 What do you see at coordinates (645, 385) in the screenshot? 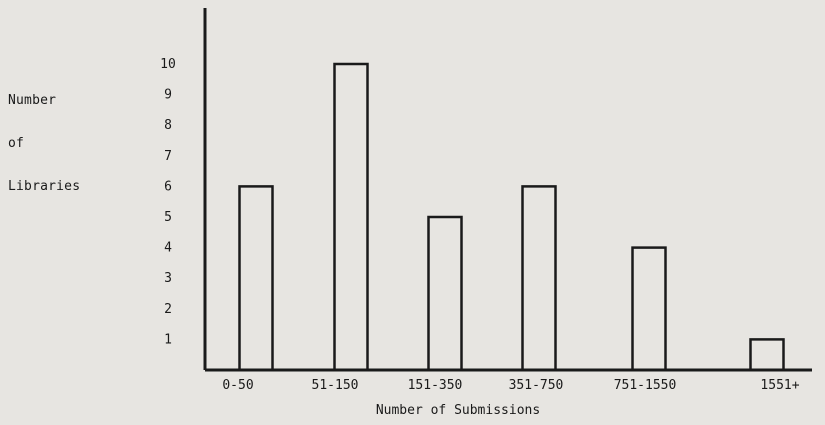
I see `x-tick-label: 751-1550` at bounding box center [645, 385].